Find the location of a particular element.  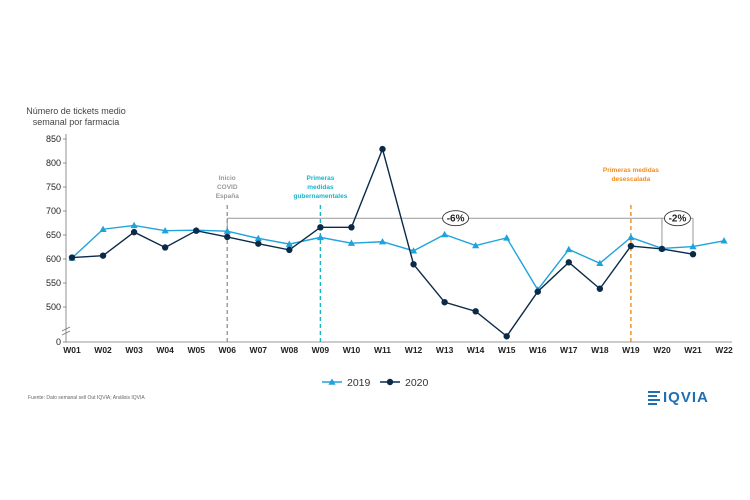

x-tick-label: W22 is located at coordinates (724, 350).